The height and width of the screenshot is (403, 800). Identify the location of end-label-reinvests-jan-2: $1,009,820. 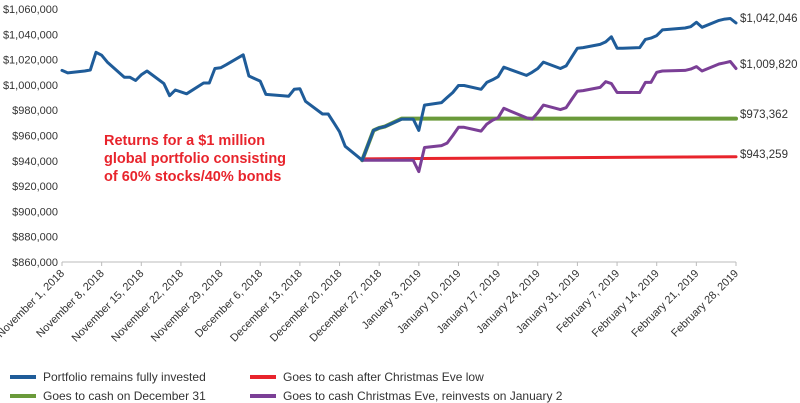
(769, 65).